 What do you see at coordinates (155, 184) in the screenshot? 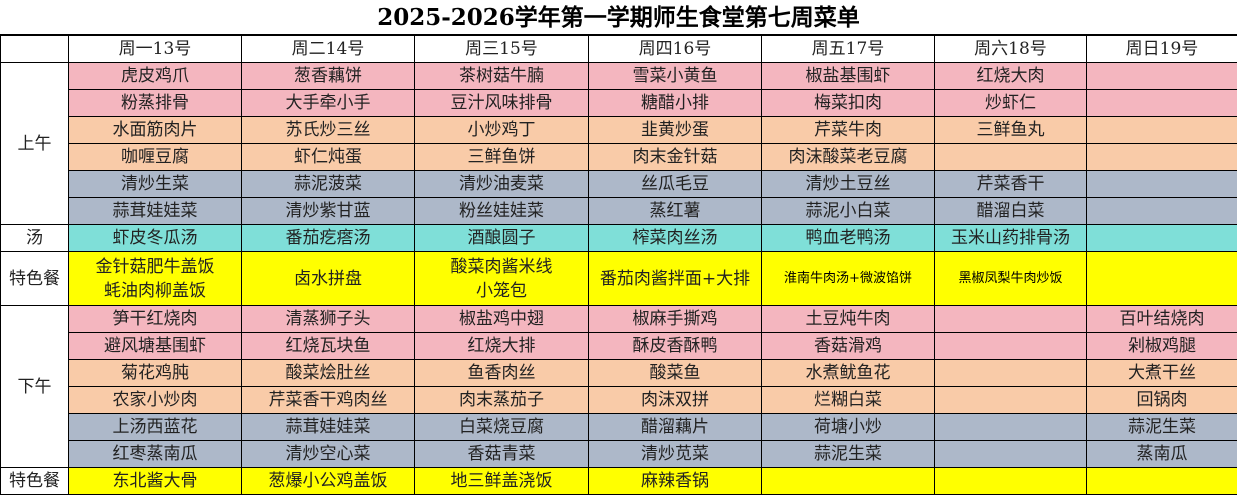
I see `dish-cell: 清炒生菜` at bounding box center [155, 184].